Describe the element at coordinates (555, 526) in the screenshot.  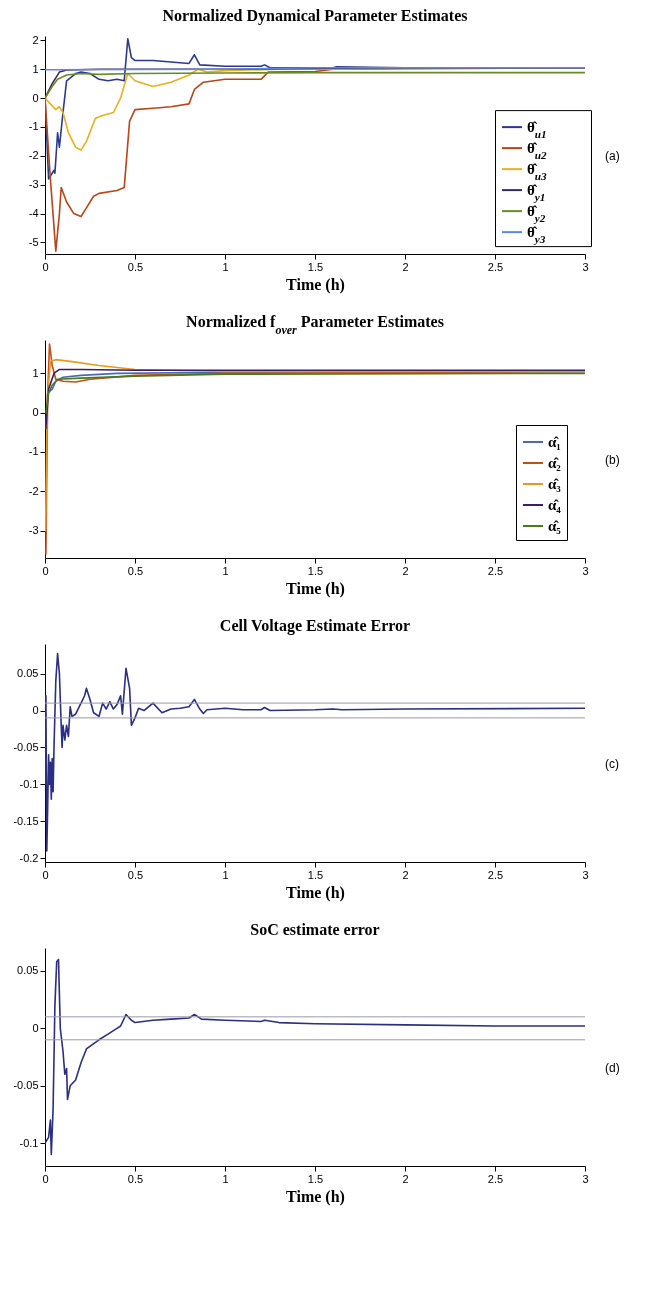
I see `legend-label: α̂₅` at that location.